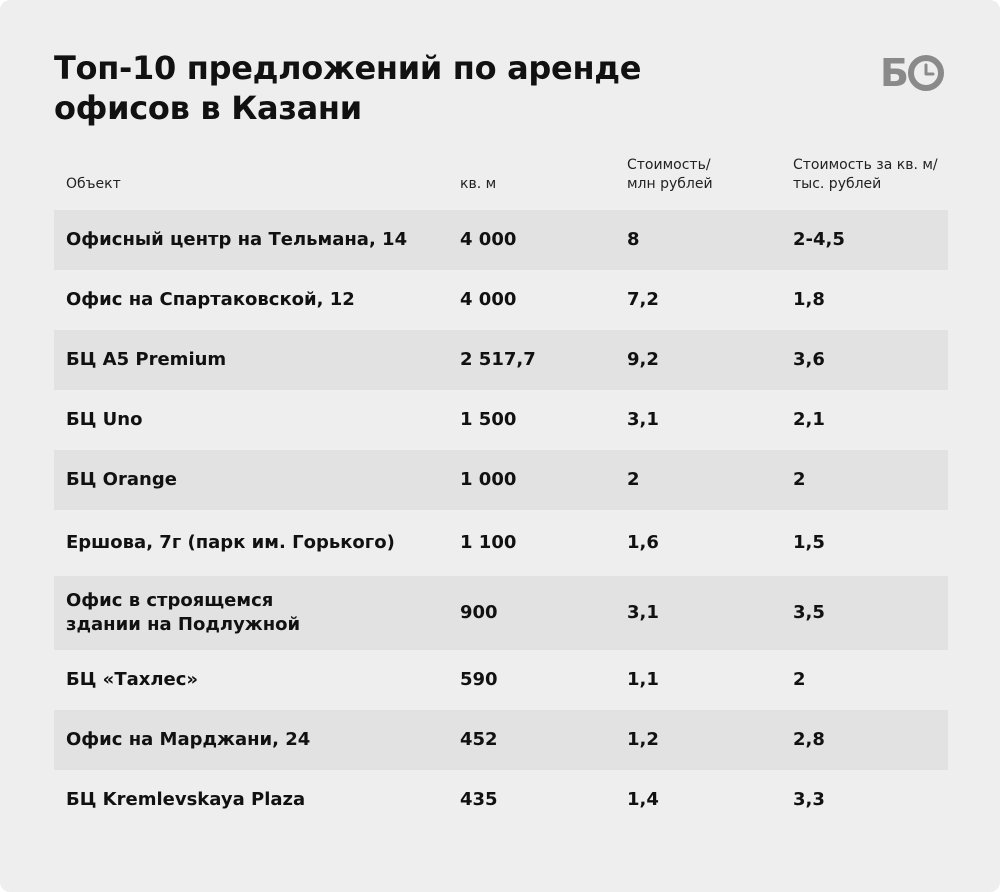 Image resolution: width=1000 pixels, height=892 pixels. I want to click on table-row: БЦ A5 Premium 2 517,7 9,2 3,6, so click(501, 360).